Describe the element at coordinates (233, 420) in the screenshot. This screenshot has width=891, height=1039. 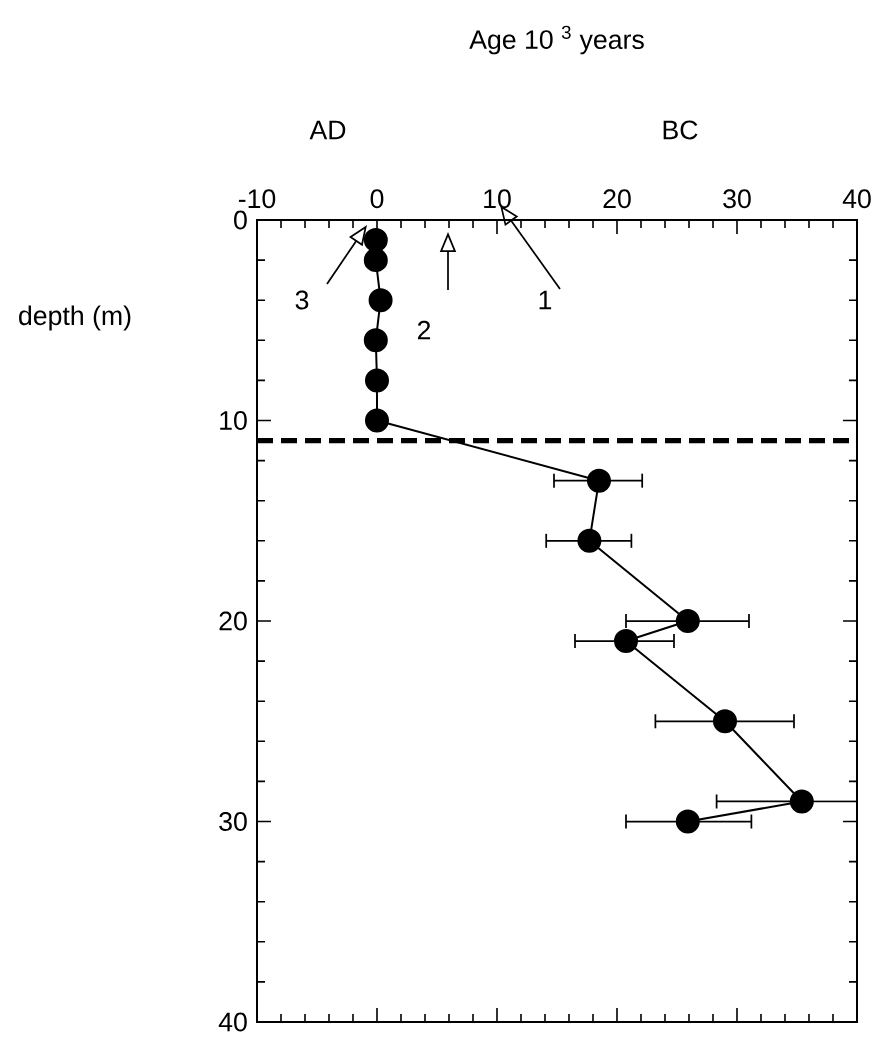
I see `y-tick-label: 10` at that location.